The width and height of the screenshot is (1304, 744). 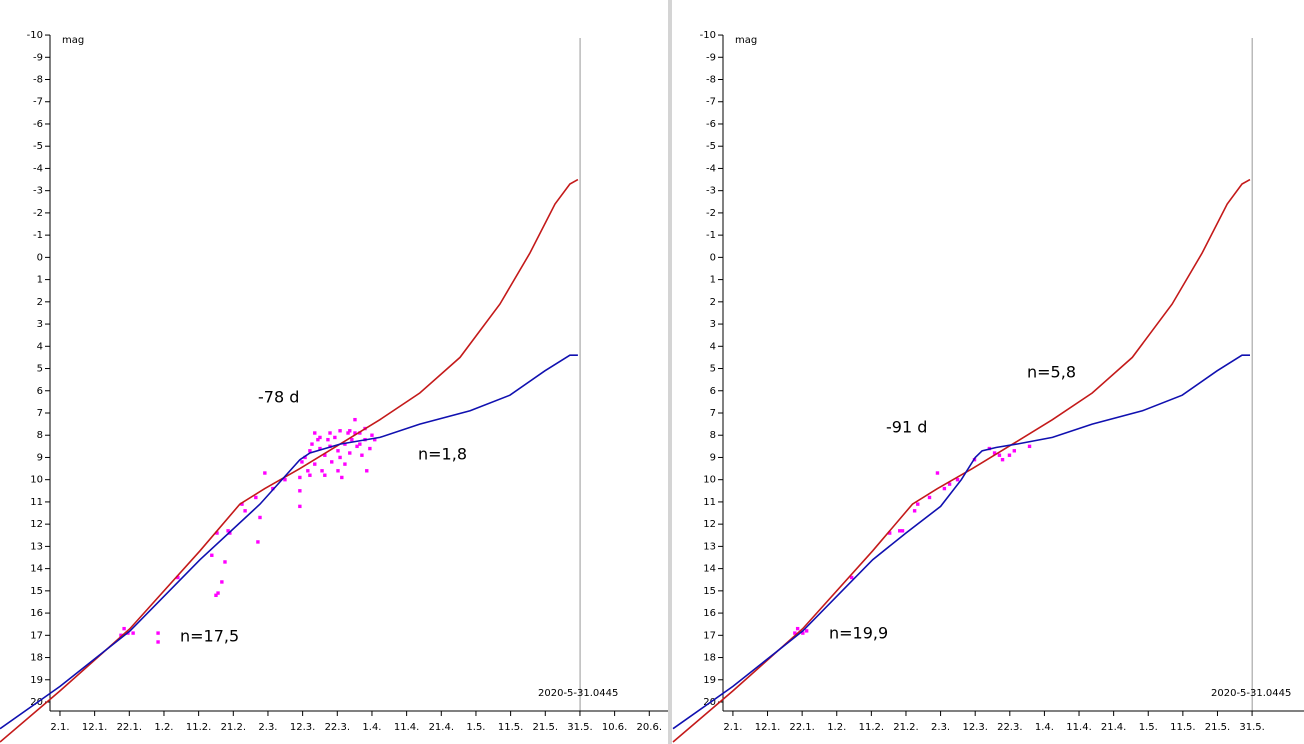 I want to click on y-tick-label: 16, so click(x=36, y=613).